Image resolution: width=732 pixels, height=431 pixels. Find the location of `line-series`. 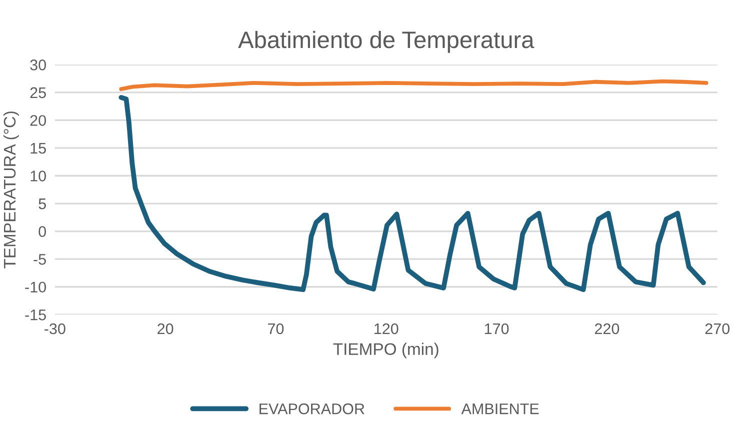

line-series is located at coordinates (413, 85).